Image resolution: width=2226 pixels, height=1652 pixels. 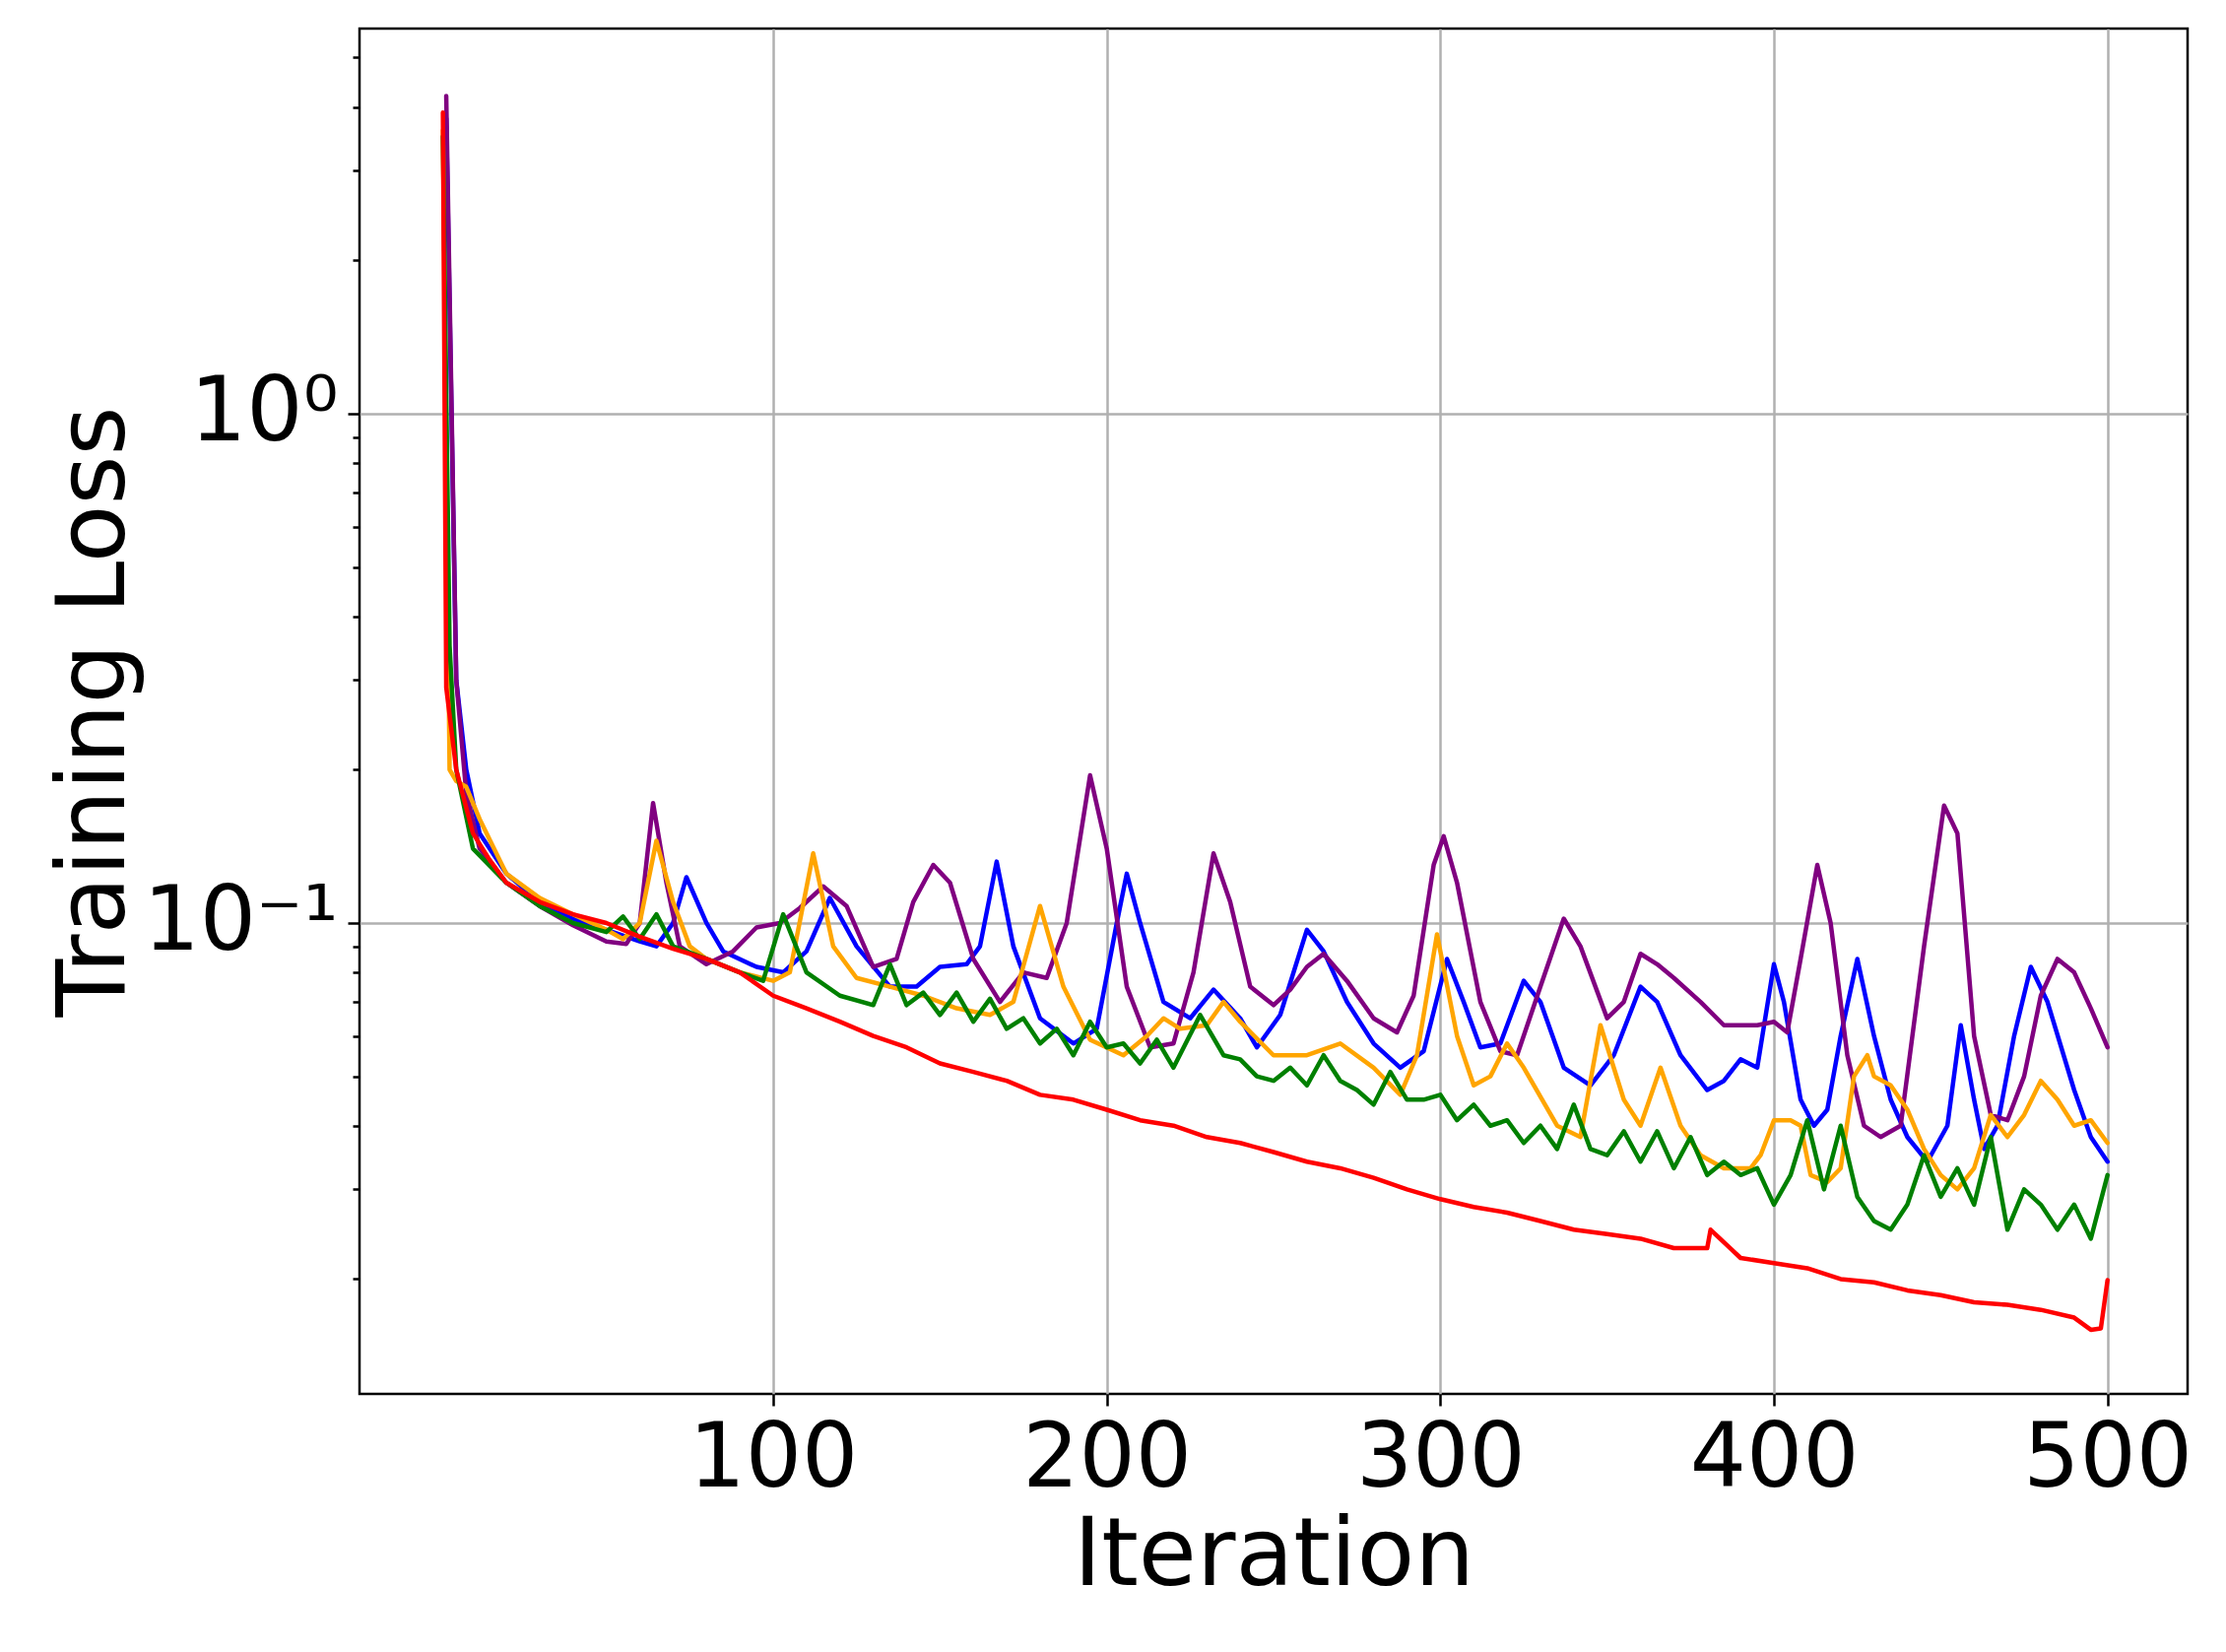 I want to click on x-tick-label: 400, so click(x=1774, y=1455).